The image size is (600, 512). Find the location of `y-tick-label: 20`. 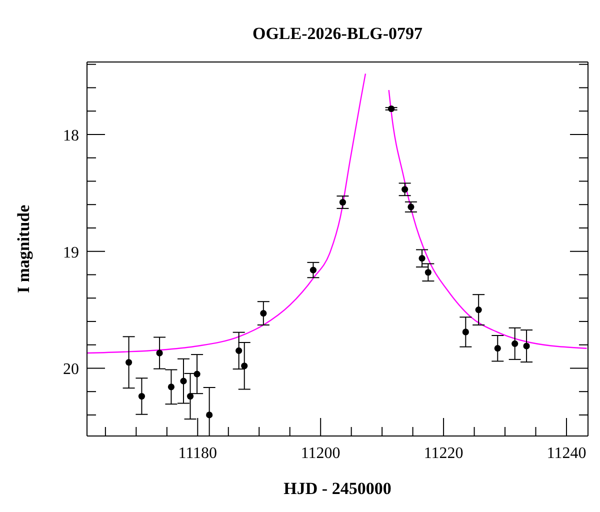

y-tick-label: 20 is located at coordinates (71, 369).